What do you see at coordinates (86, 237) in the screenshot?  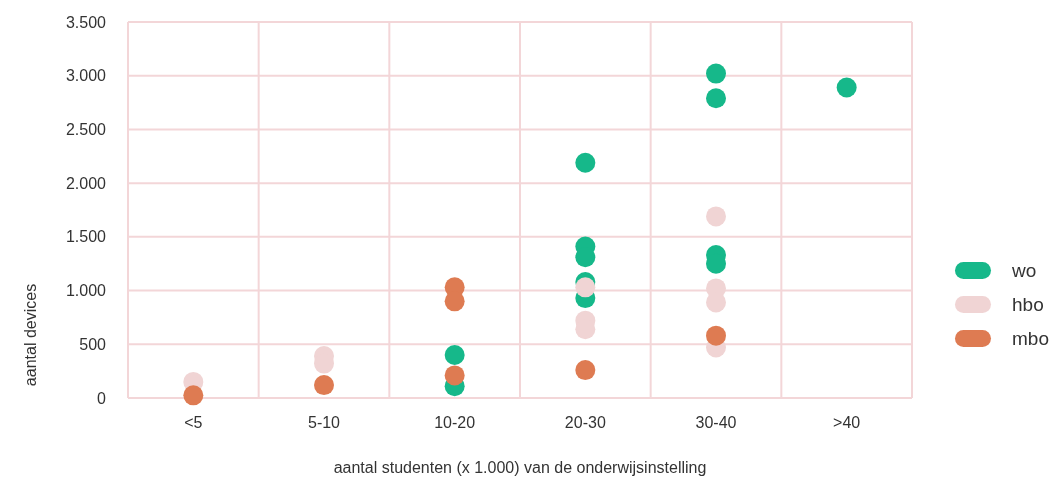 I see `y-tick-label: 1.500` at bounding box center [86, 237].